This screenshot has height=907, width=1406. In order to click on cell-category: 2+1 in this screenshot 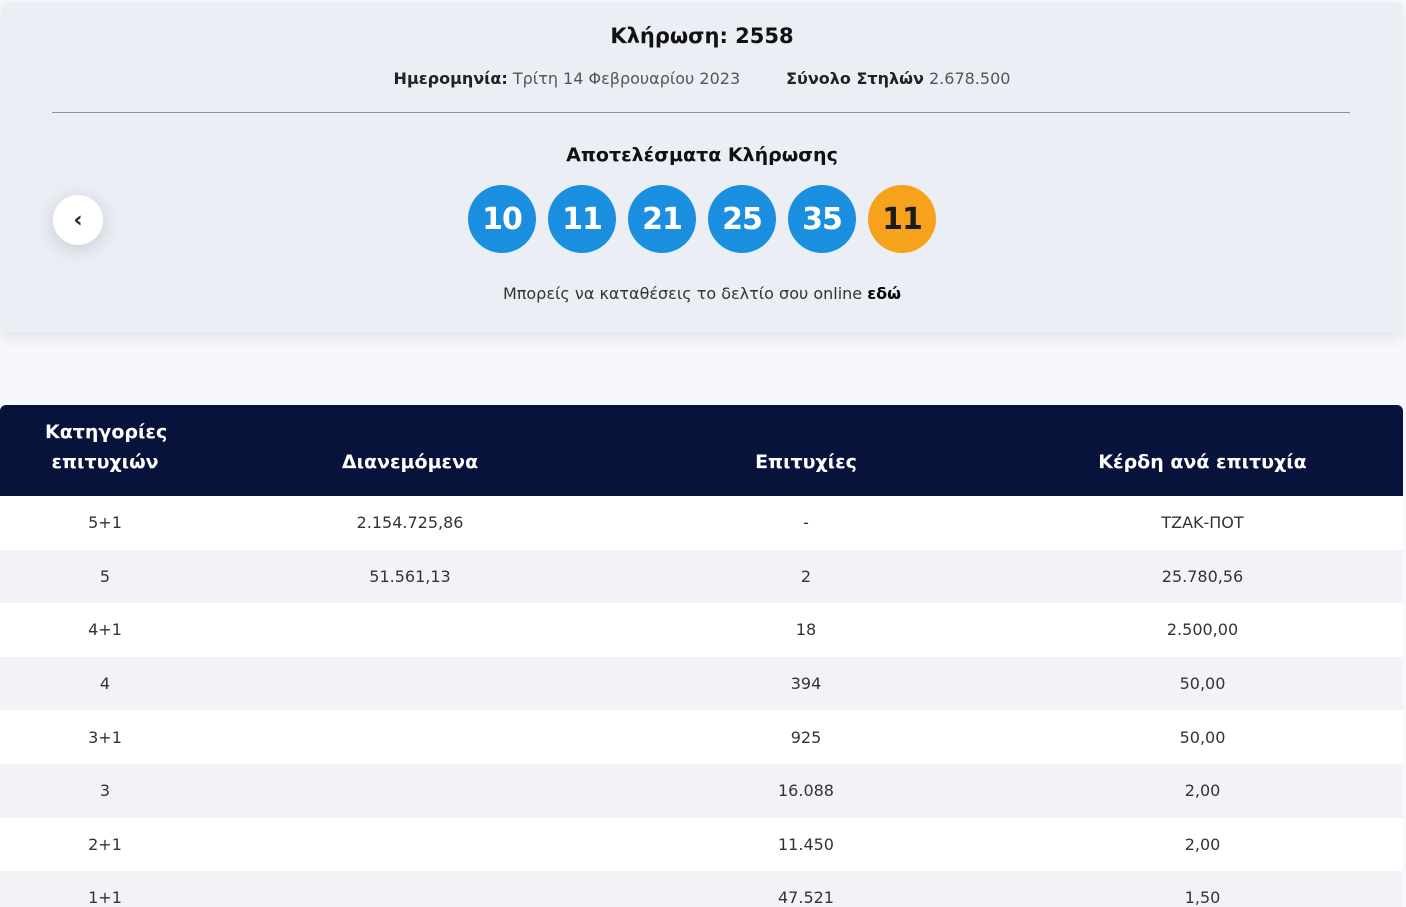, I will do `click(105, 844)`.